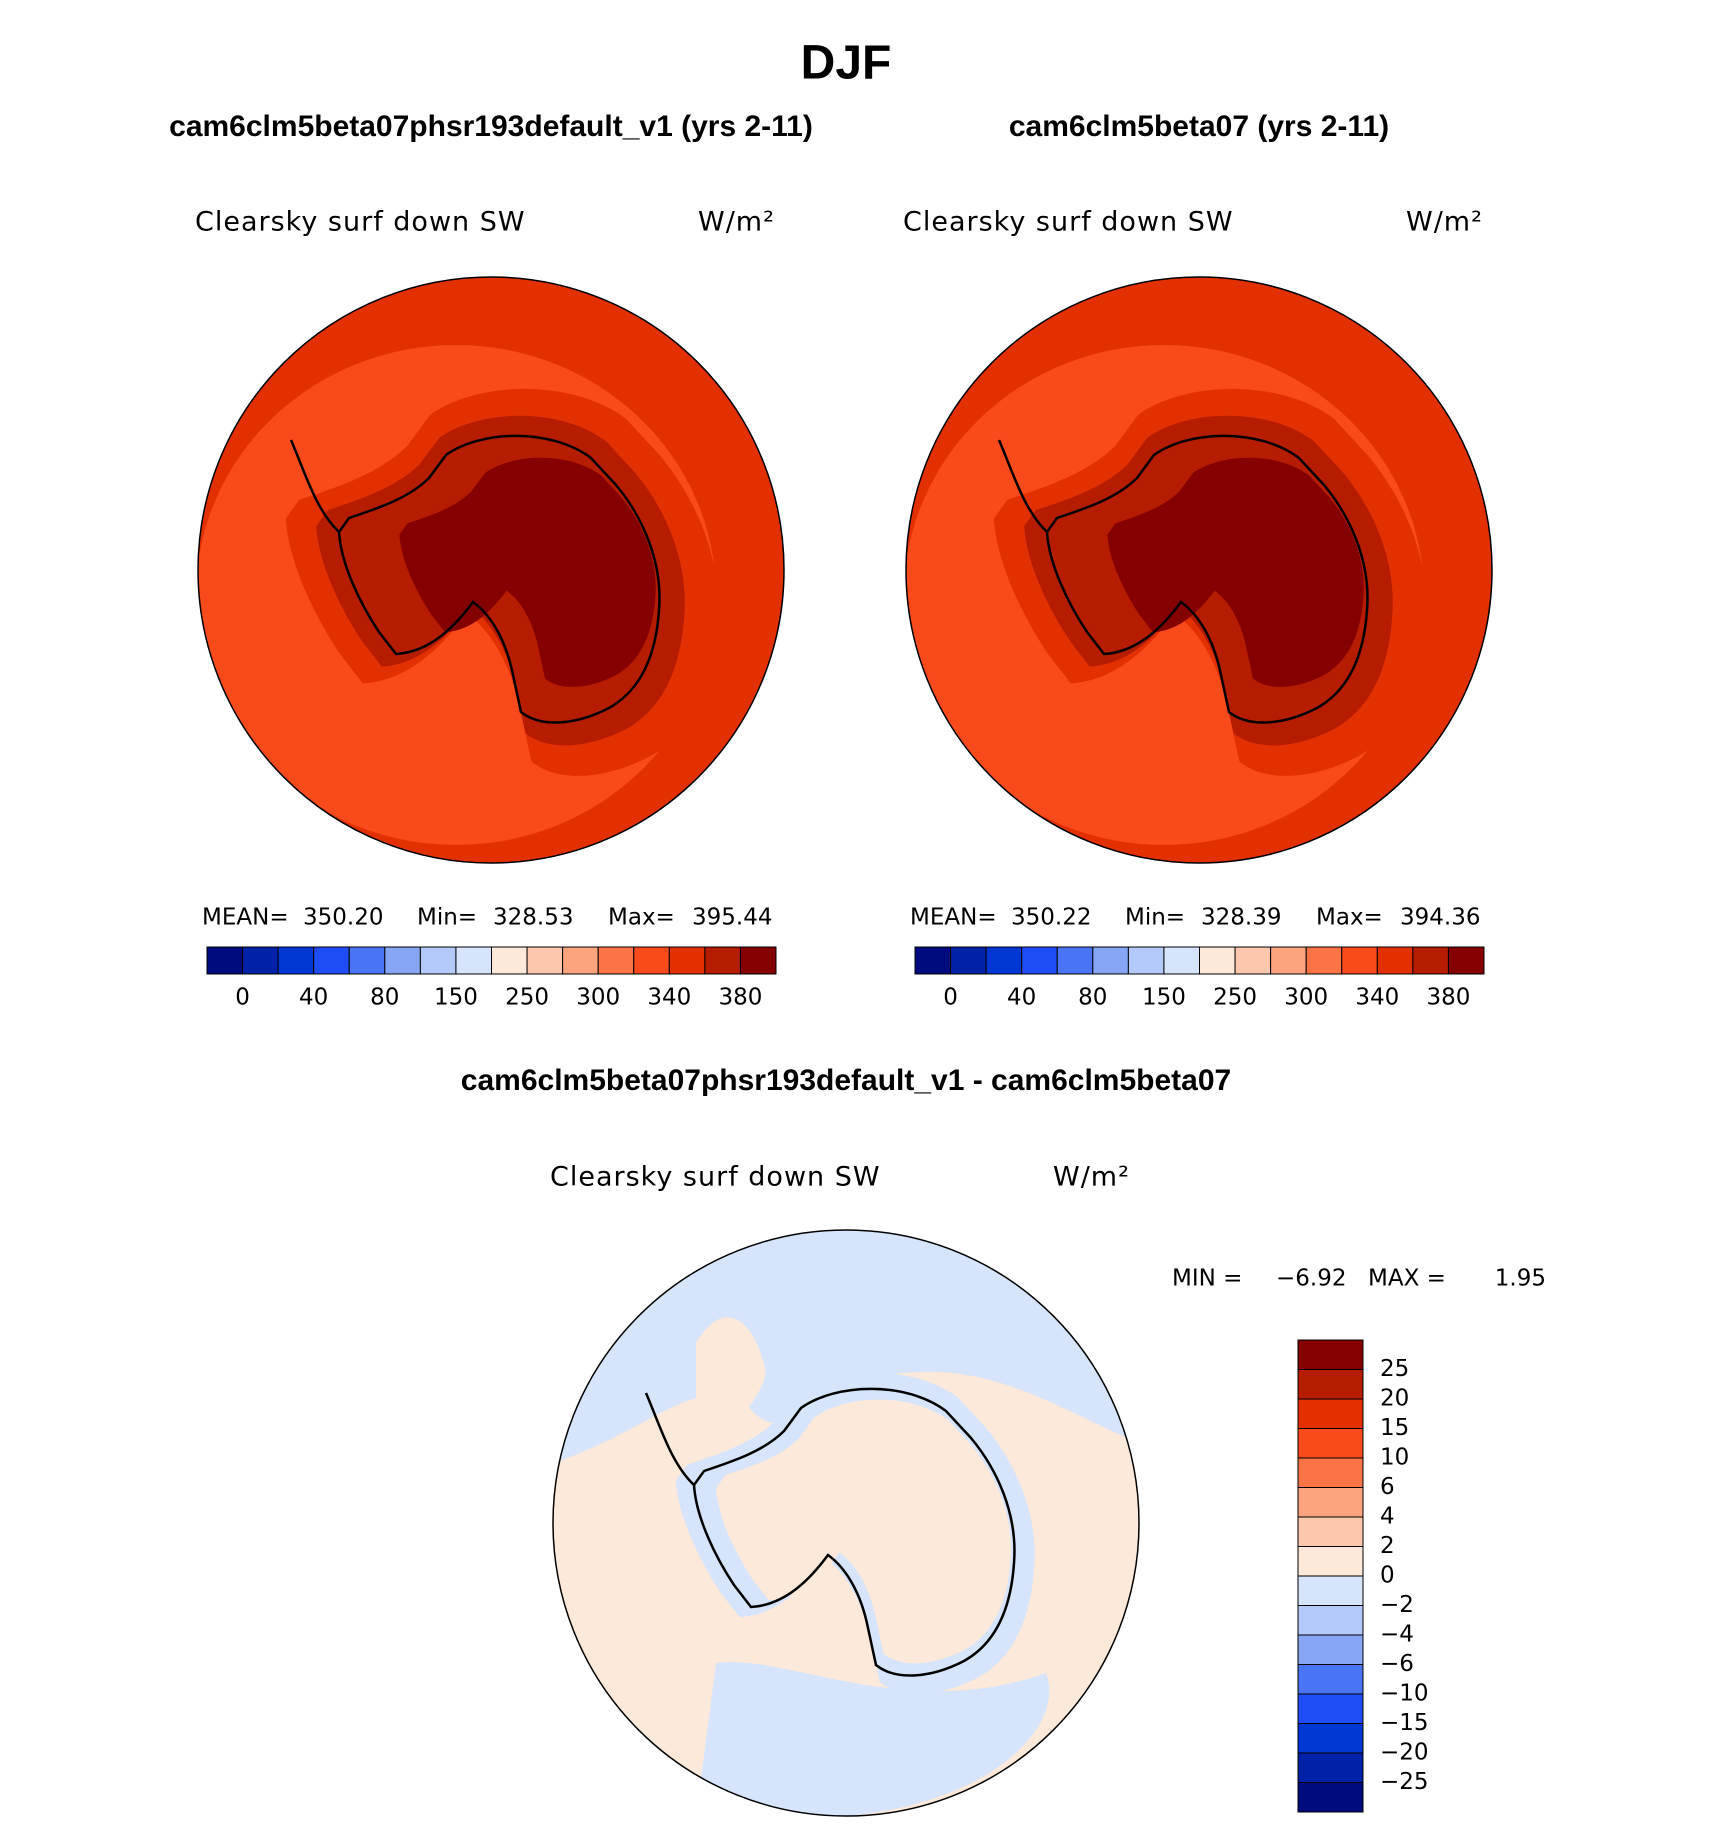 The height and width of the screenshot is (1844, 1710). Describe the element at coordinates (1387, 1487) in the screenshot. I see `colorbar-label: 6` at that location.